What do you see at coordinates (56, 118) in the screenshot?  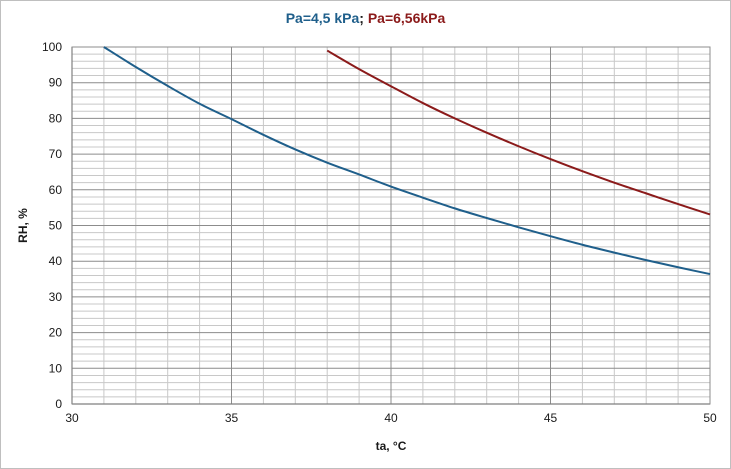 I see `y-tick-label: 80` at bounding box center [56, 118].